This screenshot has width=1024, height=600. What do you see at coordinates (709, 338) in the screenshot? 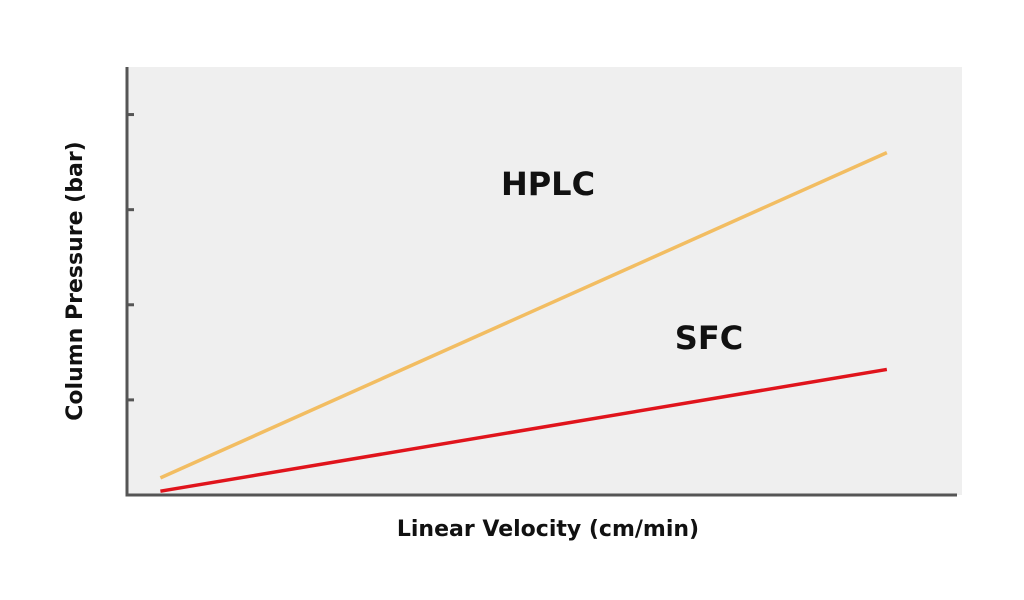
I see `series-label: SFC` at bounding box center [709, 338].